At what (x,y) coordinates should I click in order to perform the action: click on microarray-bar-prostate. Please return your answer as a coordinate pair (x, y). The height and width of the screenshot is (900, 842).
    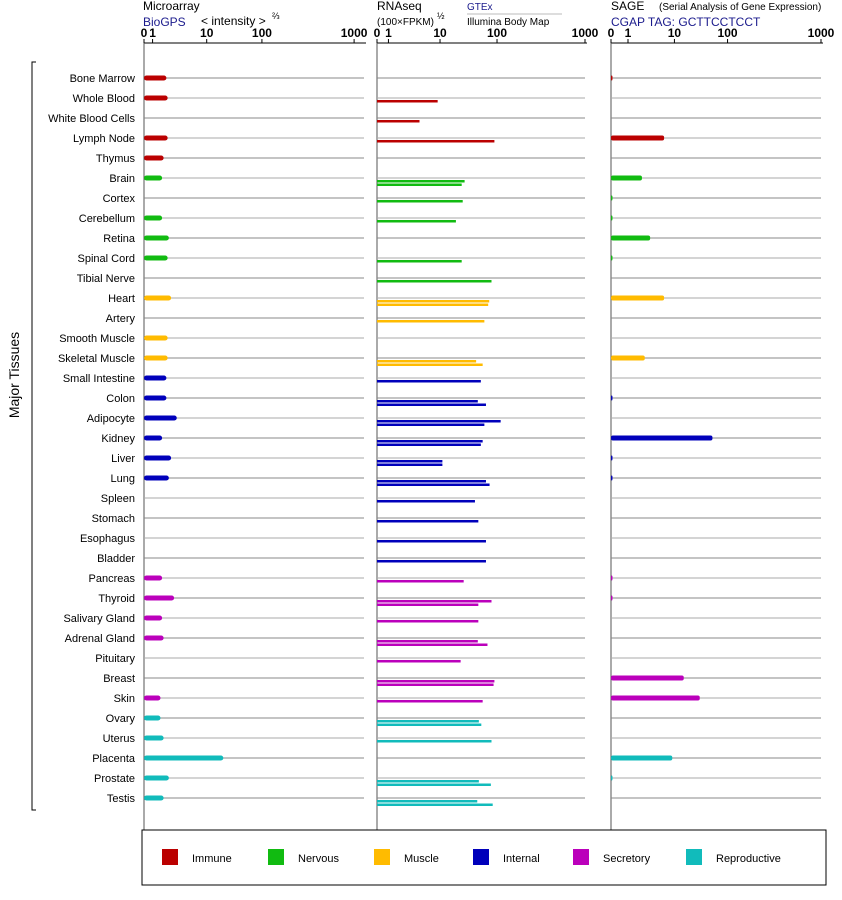
    Looking at the image, I should click on (156, 778).